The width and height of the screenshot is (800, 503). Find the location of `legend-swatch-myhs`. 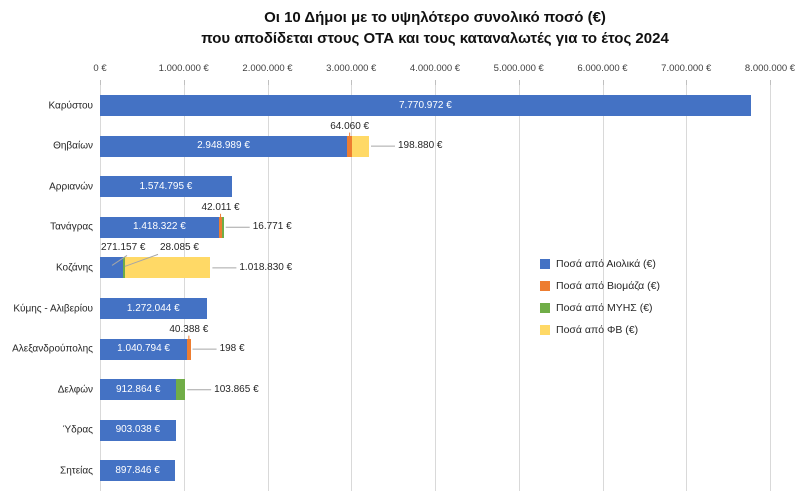

legend-swatch-myhs is located at coordinates (545, 308).